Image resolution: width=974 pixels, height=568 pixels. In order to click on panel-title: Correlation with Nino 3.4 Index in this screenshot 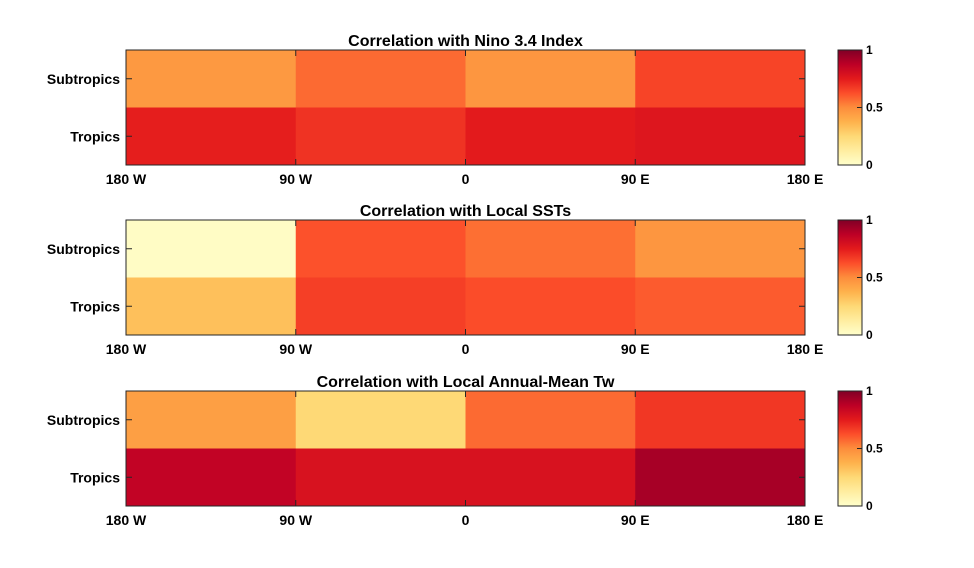, I will do `click(465, 41)`.